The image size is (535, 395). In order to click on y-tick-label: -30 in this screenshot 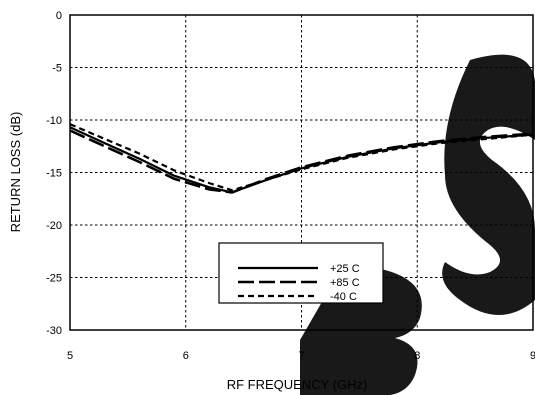, I will do `click(54, 331)`.